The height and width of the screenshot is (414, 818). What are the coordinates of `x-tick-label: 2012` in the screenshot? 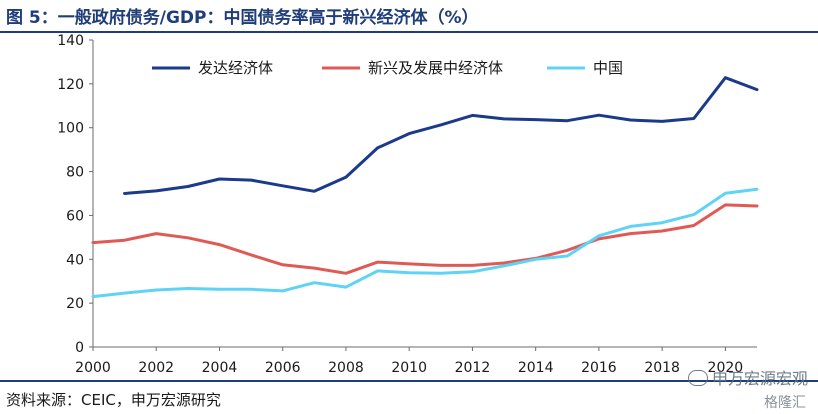 It's located at (473, 368).